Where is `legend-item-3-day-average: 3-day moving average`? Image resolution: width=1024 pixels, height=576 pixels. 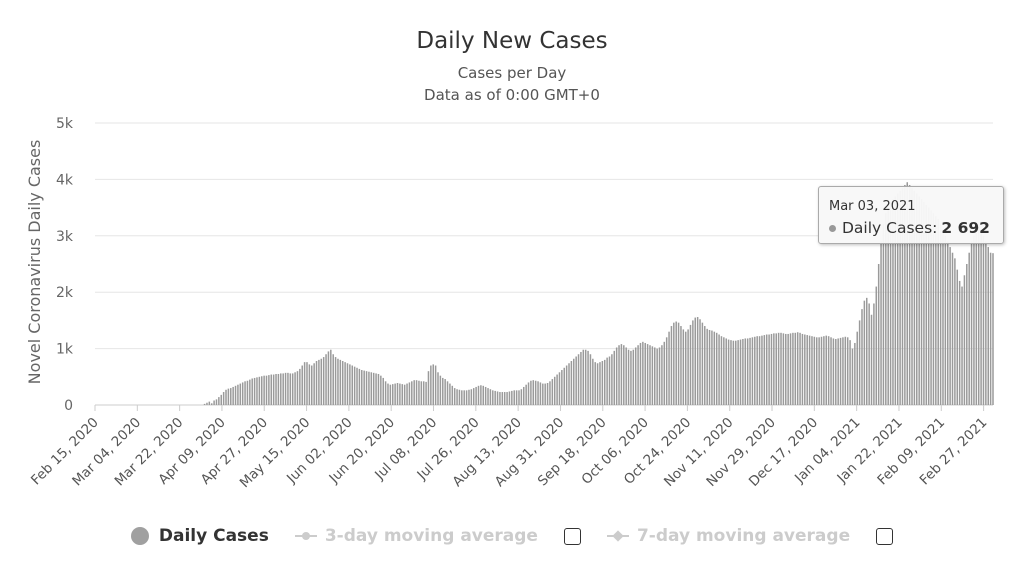 legend-item-3-day-average: 3-day moving average is located at coordinates (416, 536).